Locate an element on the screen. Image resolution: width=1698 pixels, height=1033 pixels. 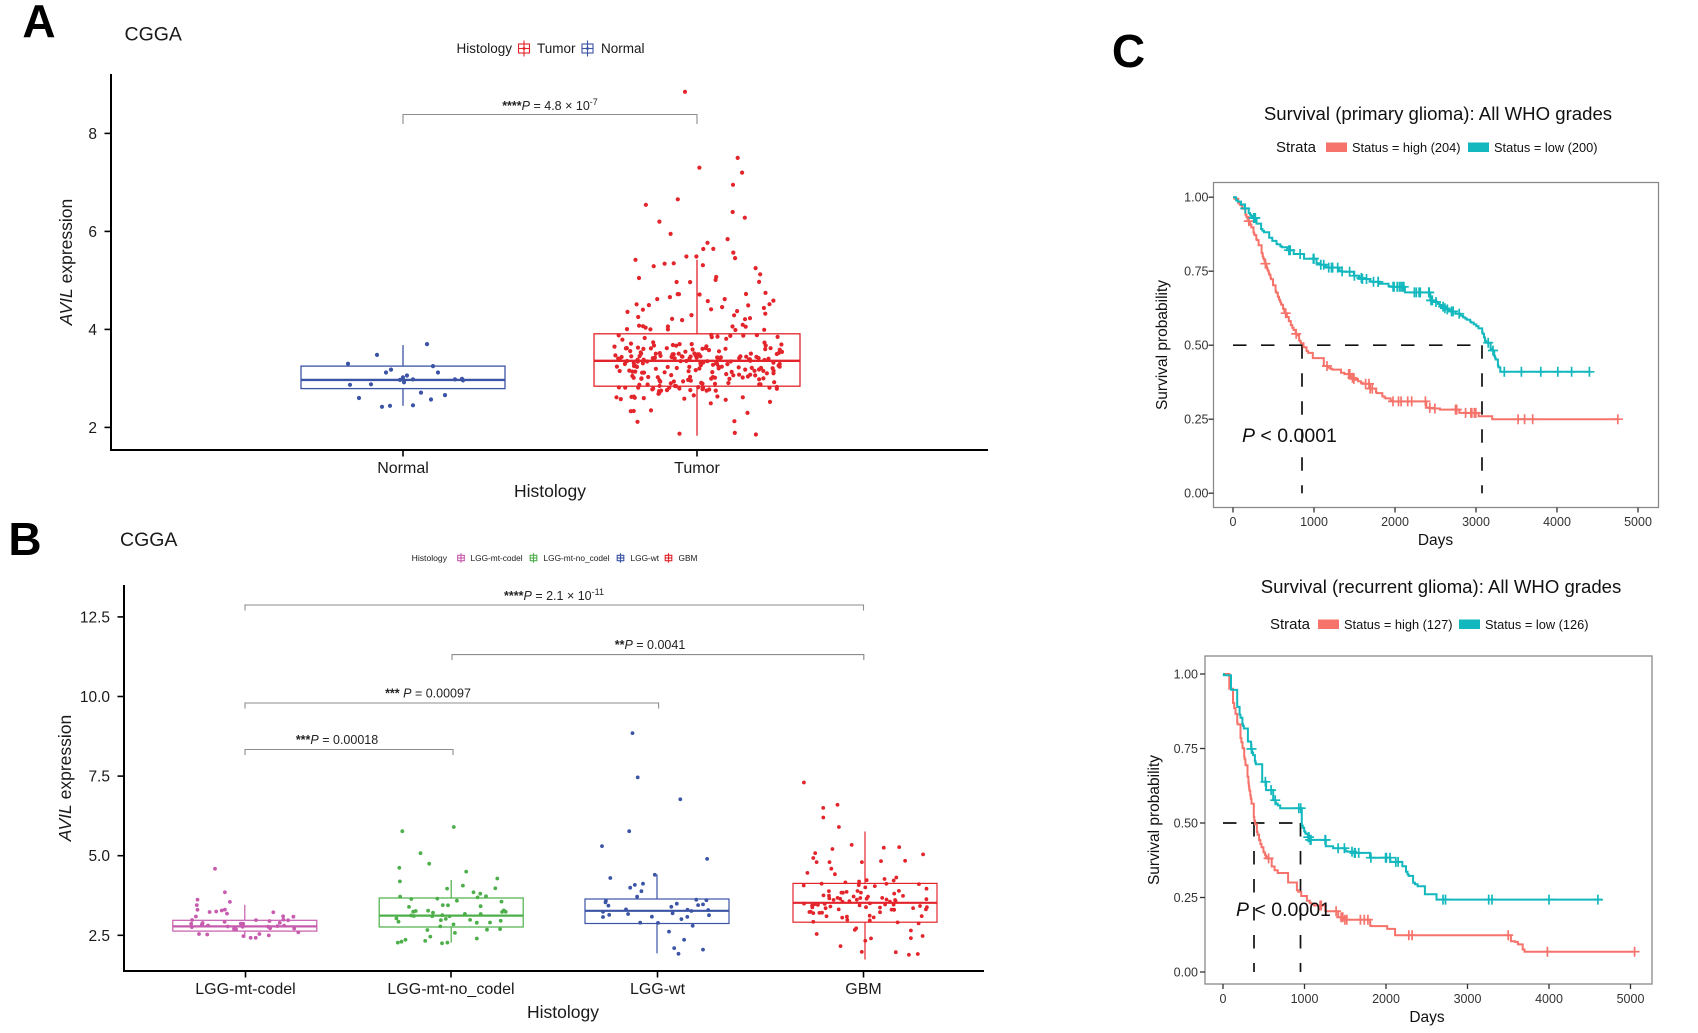
svg-text: Status = low (200) is located at coordinates (1546, 147).